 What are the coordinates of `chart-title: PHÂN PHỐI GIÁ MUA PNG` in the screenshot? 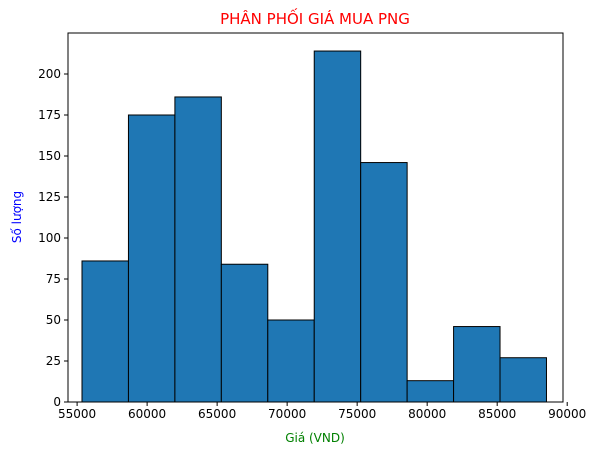 It's located at (315, 17).